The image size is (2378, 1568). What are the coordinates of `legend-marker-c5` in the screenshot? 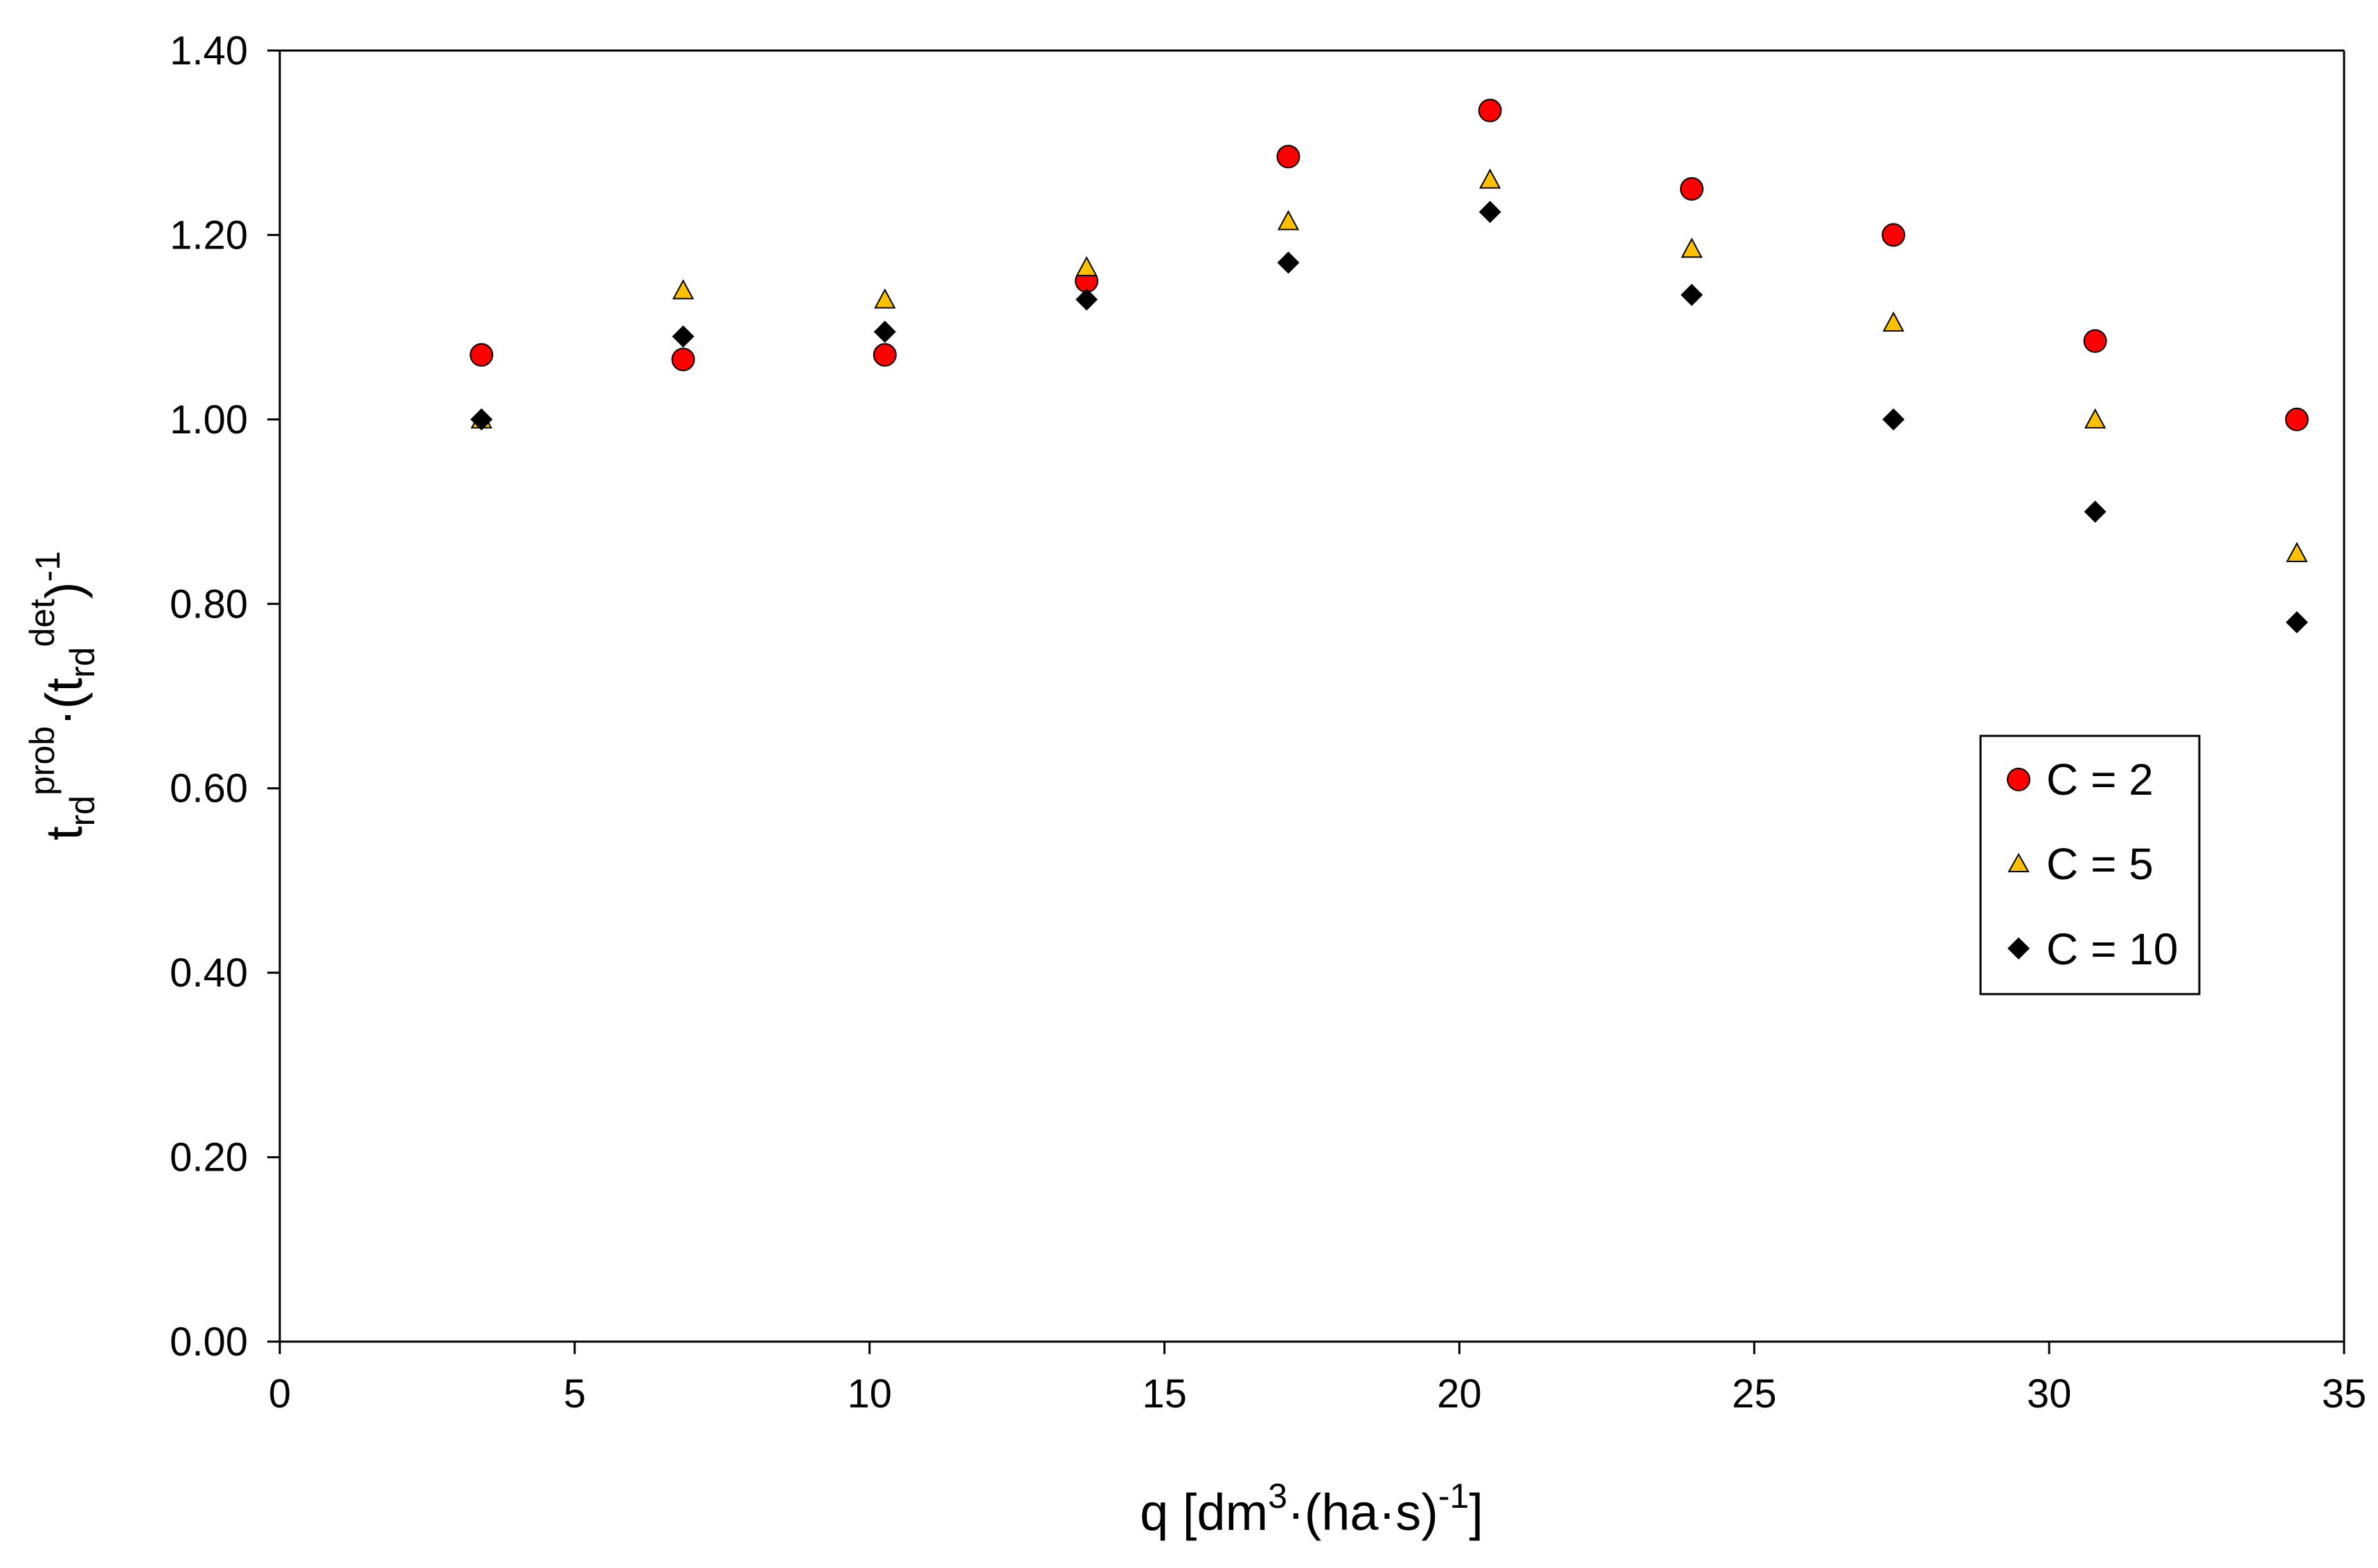 It's located at (2019, 862).